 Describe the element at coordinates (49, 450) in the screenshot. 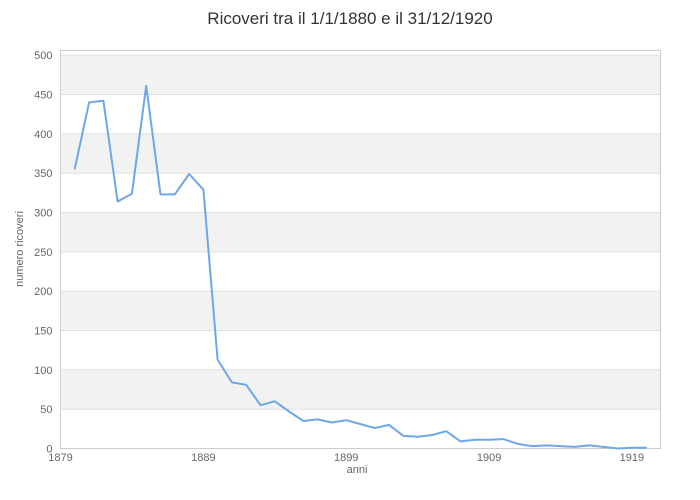

I see `y-tick-label: 0` at that location.